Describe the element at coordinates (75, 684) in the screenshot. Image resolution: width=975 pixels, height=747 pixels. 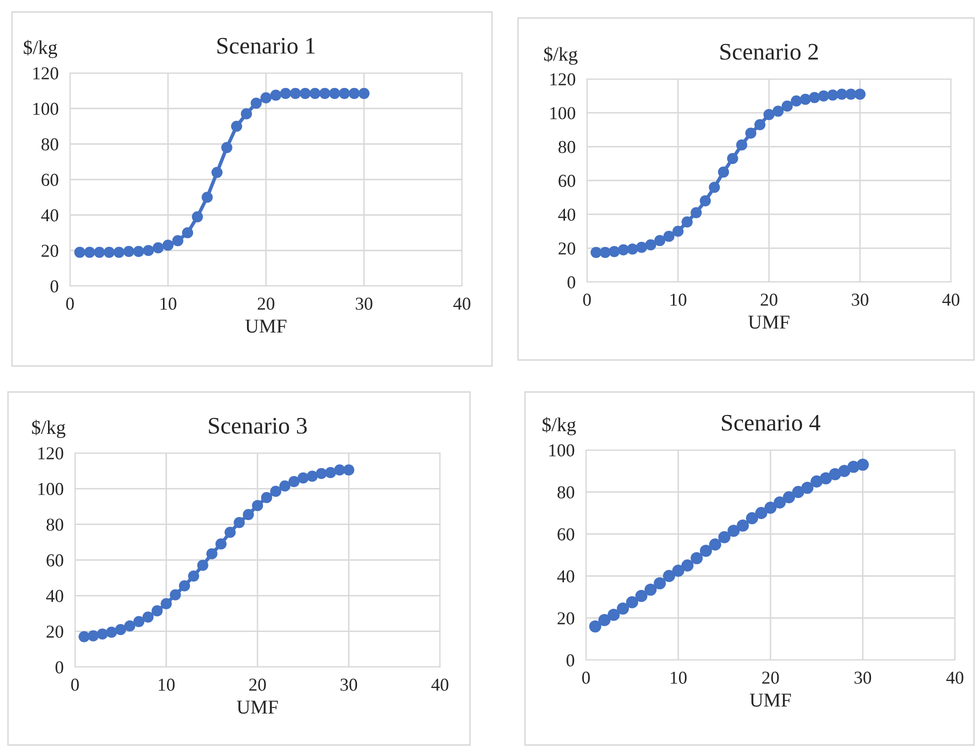
I see `x-tick-label: 0` at that location.